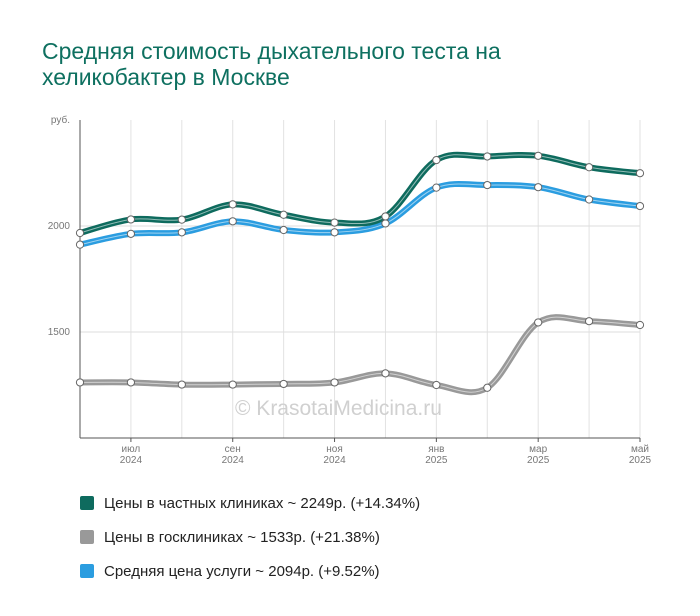 This screenshot has width=700, height=616. Describe the element at coordinates (640, 449) in the screenshot. I see `x-tick-label-month: май` at that location.